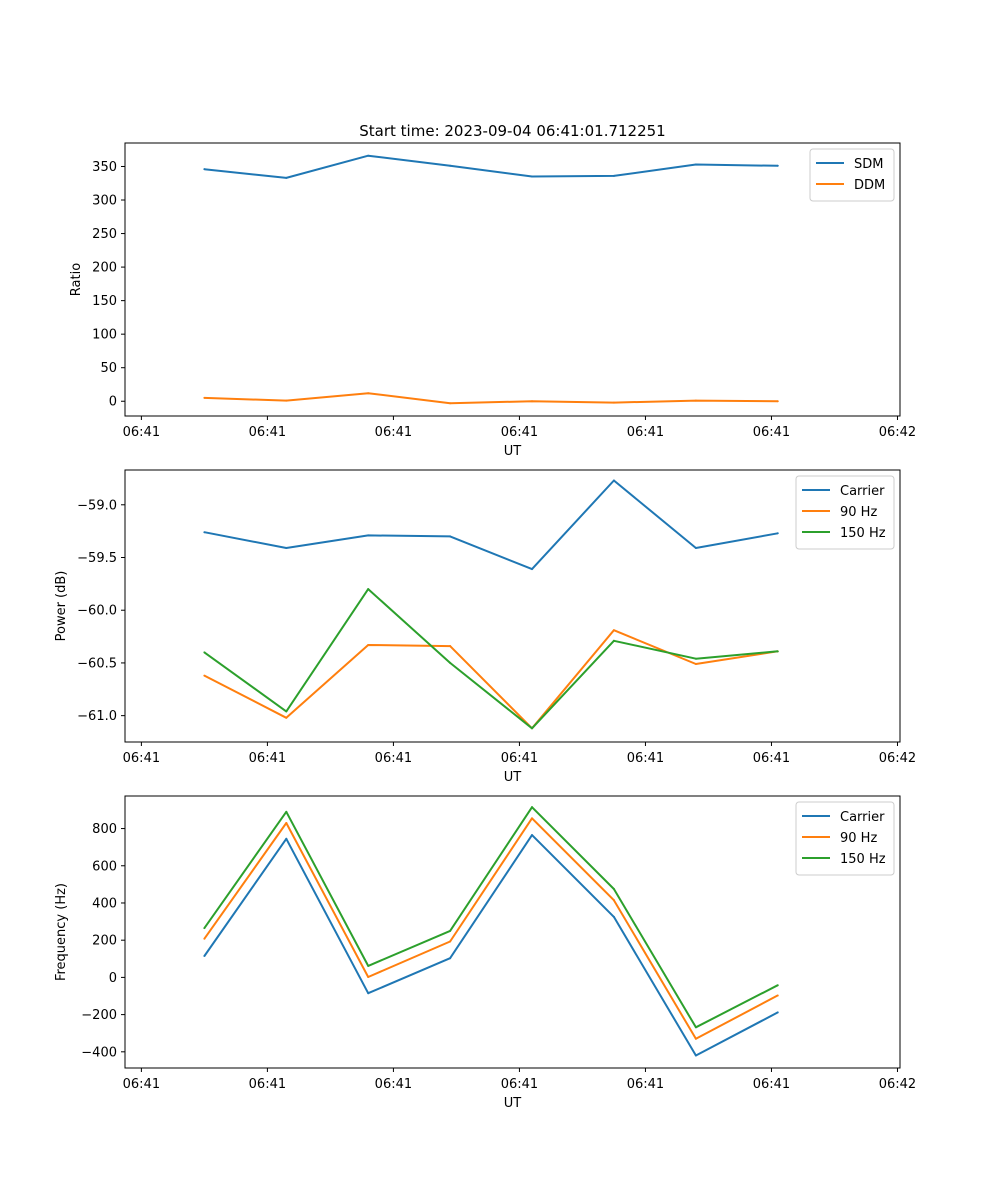 The width and height of the screenshot is (1000, 1200). Describe the element at coordinates (97, 611) in the screenshot. I see `power-y-tick-label: −60.0` at that location.